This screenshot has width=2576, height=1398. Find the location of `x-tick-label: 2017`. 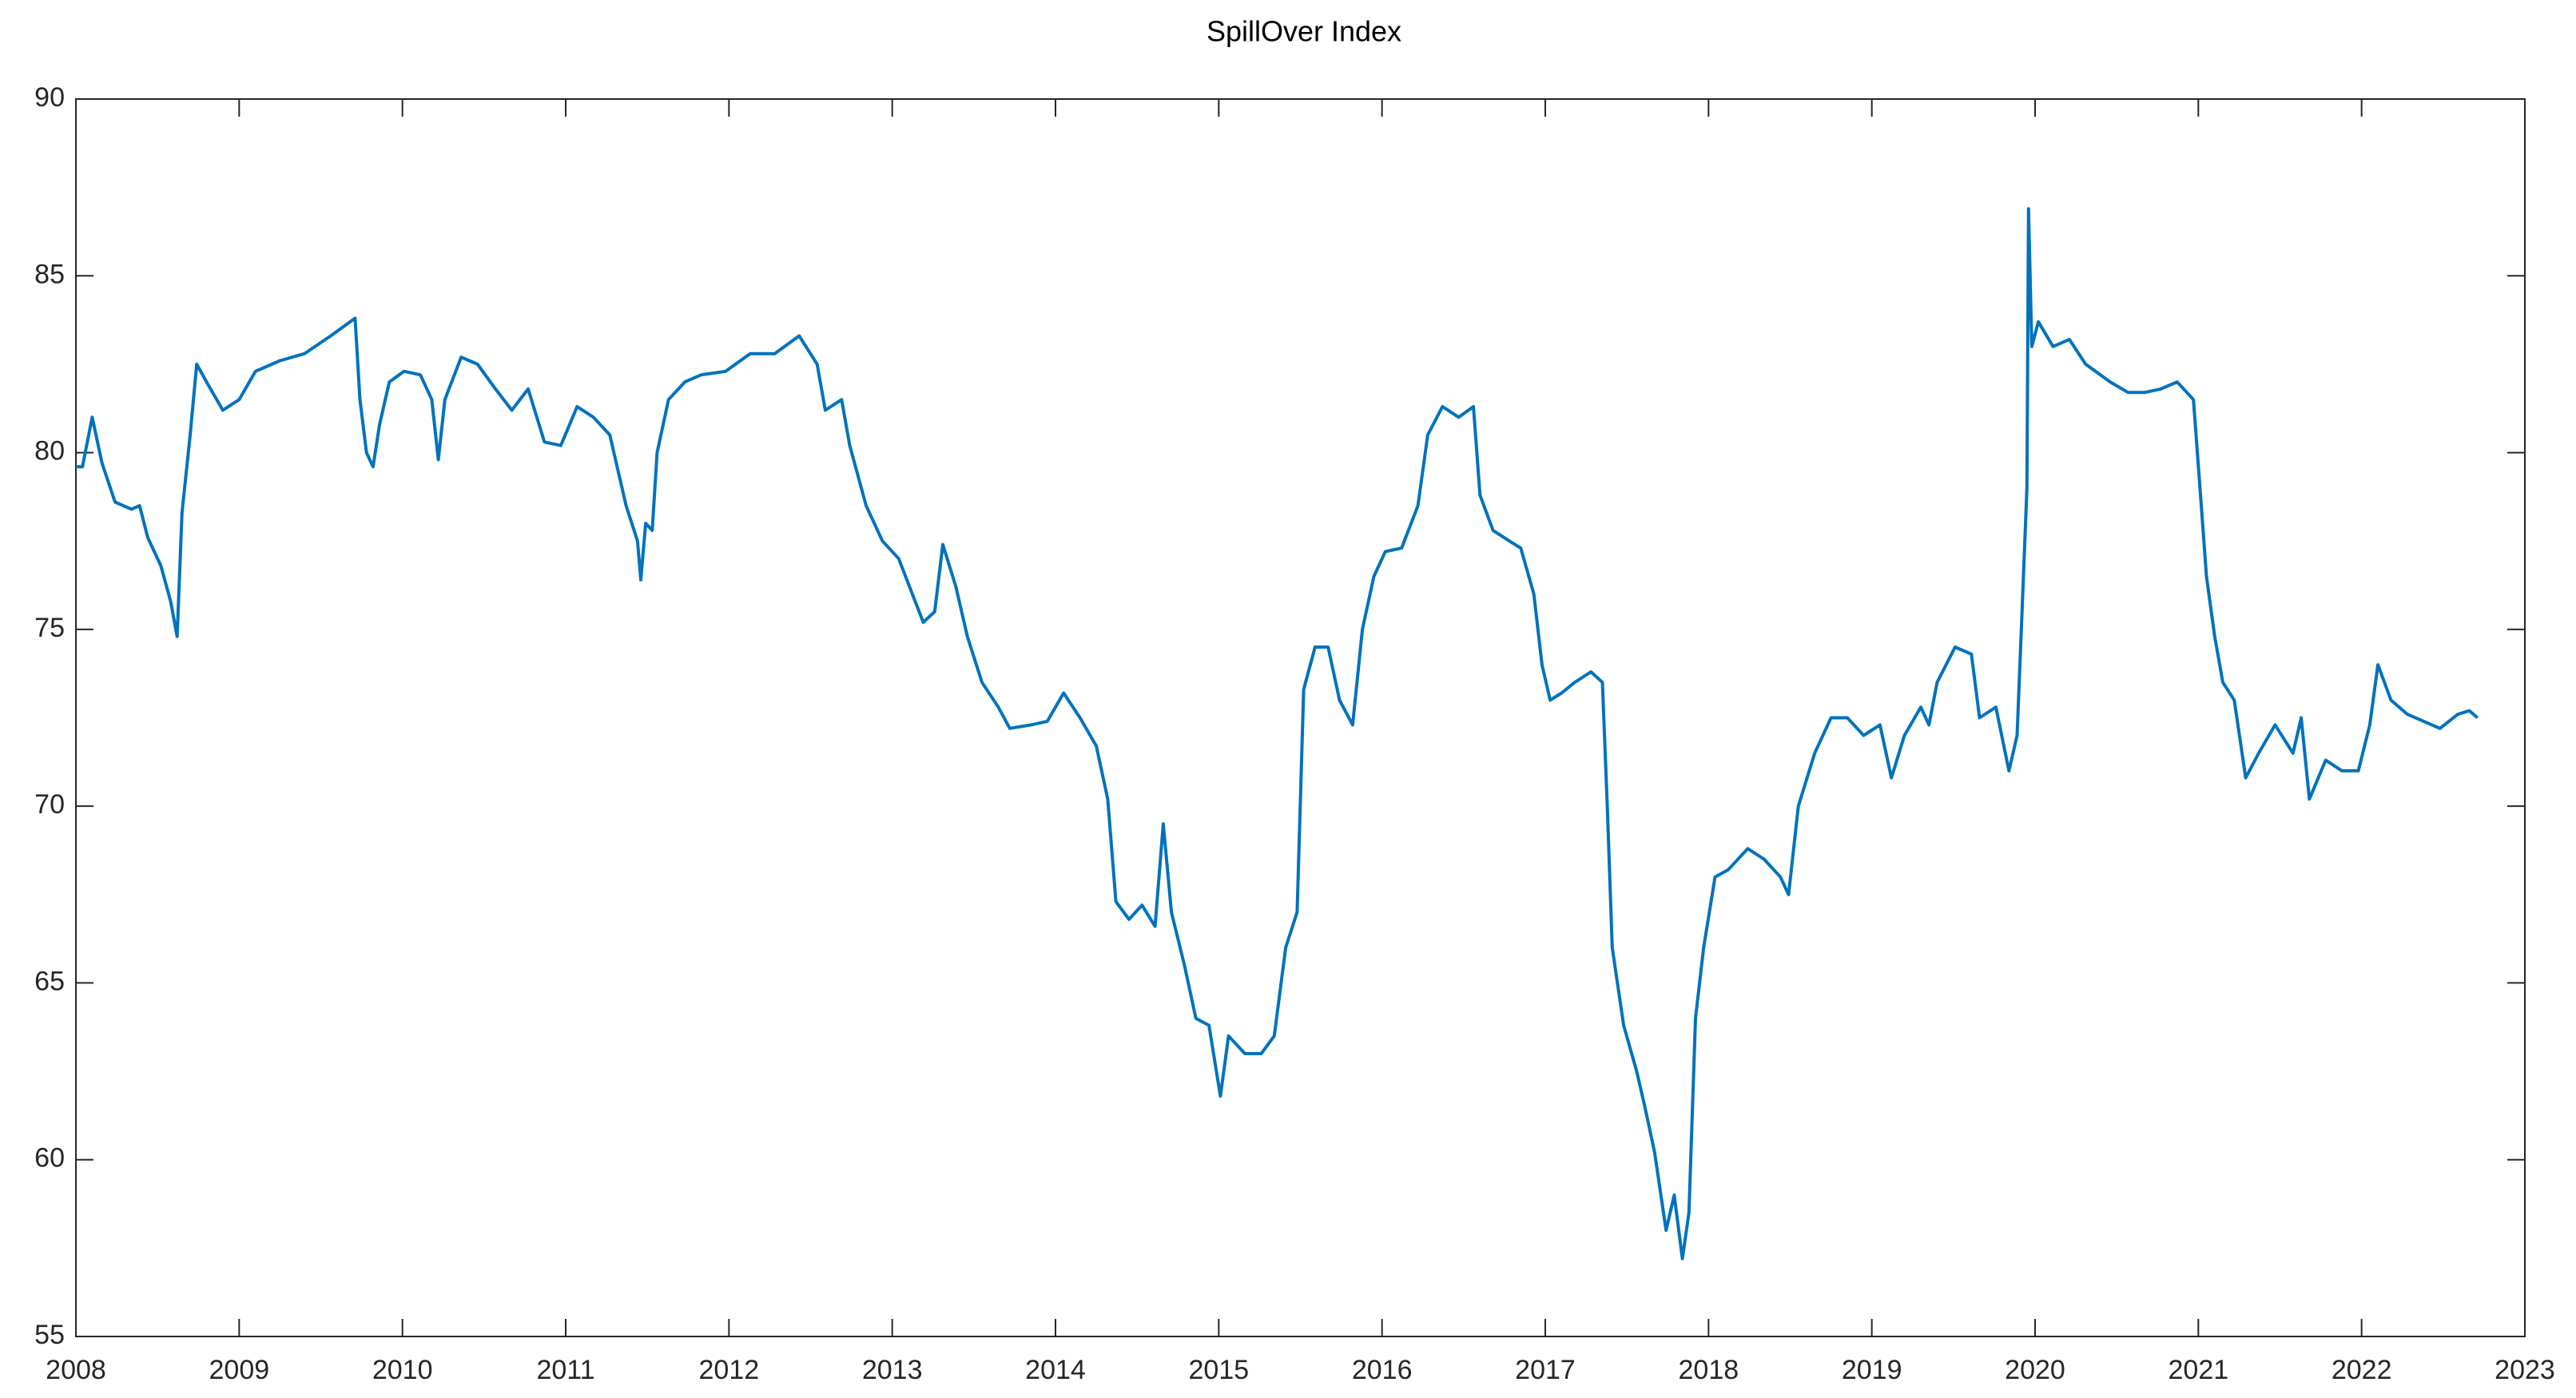

x-tick-label: 2017 is located at coordinates (1545, 1370).